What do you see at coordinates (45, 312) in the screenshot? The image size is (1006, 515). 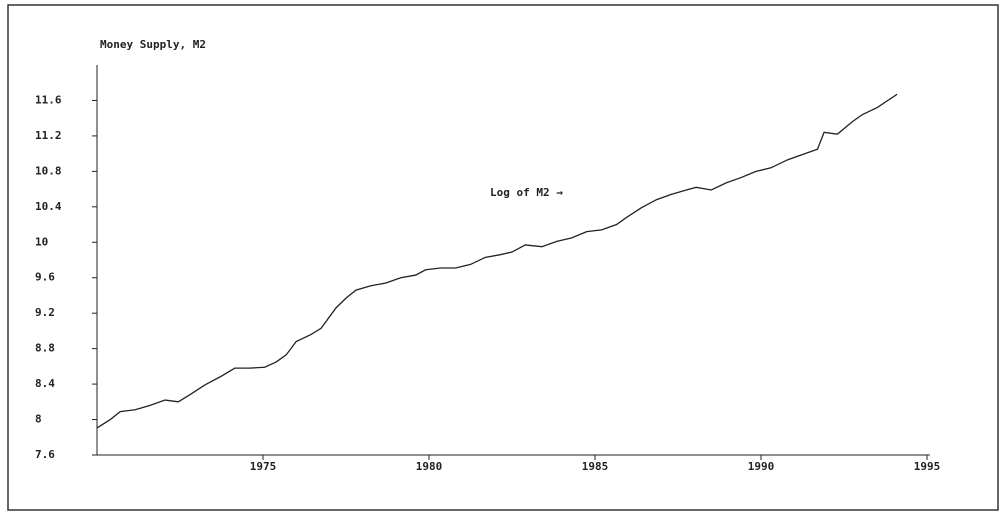 I see `y-tick-label: 9.2` at bounding box center [45, 312].